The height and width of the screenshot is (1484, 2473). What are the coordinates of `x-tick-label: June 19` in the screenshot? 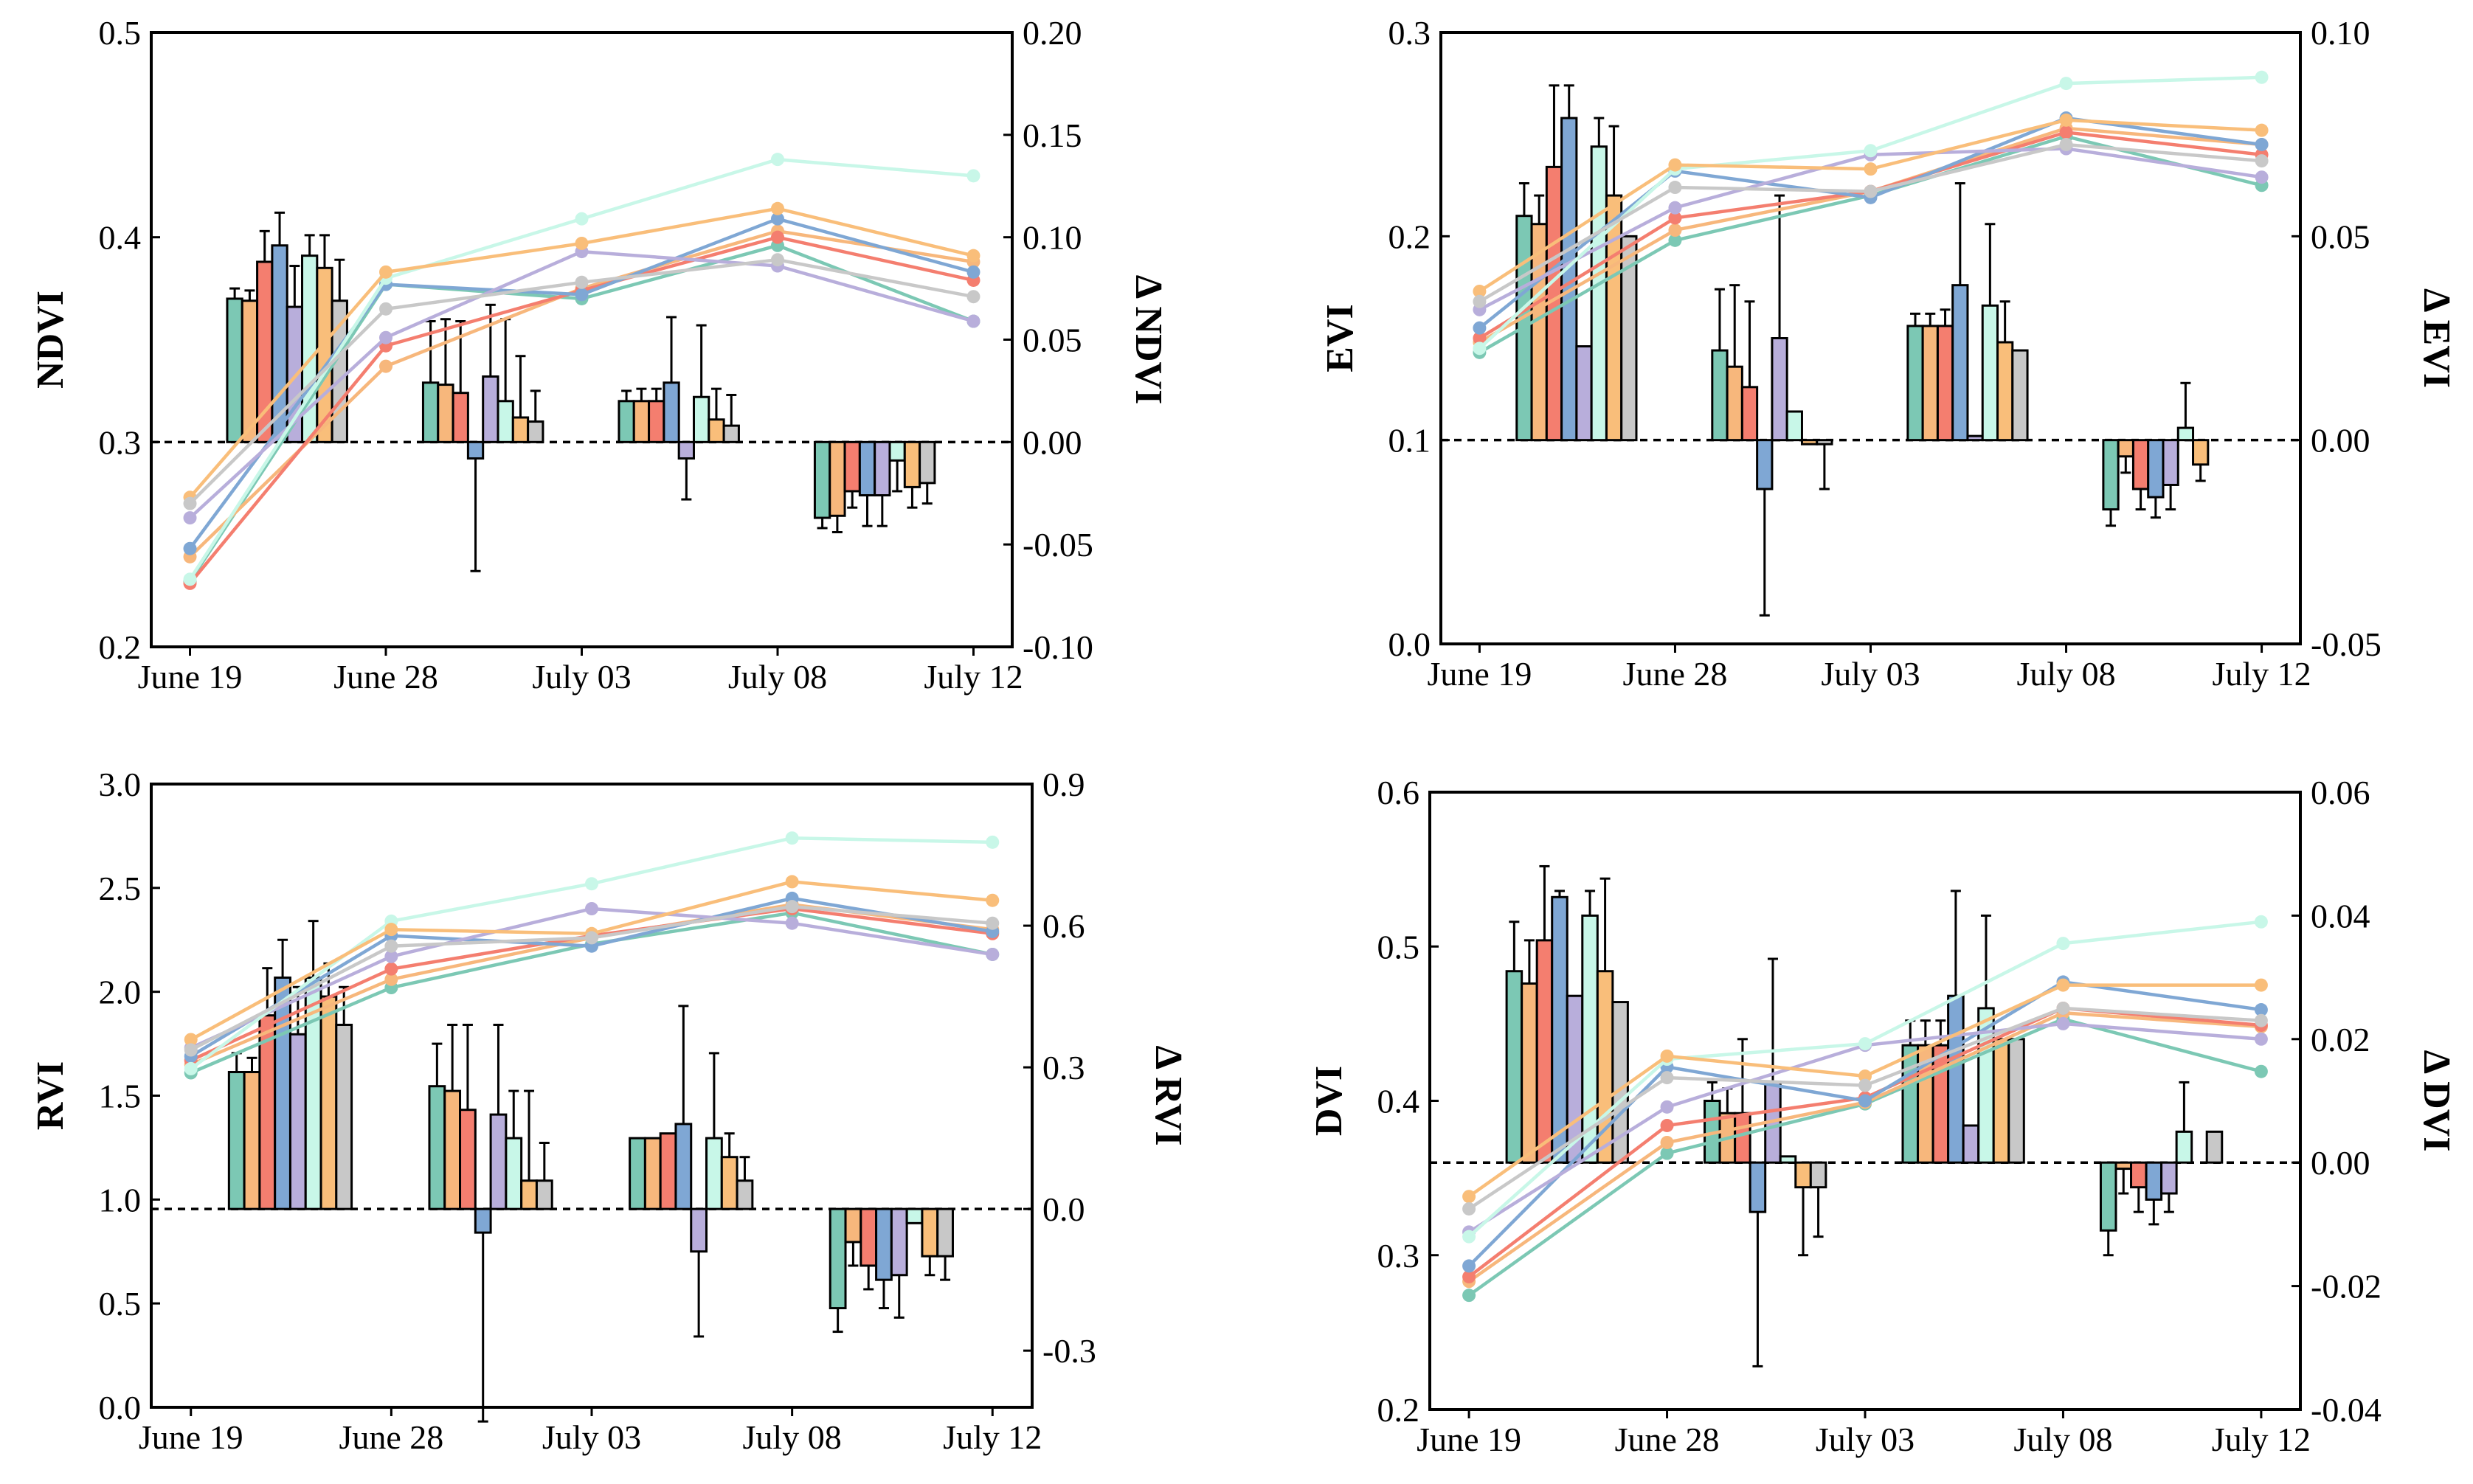 It's located at (1480, 674).